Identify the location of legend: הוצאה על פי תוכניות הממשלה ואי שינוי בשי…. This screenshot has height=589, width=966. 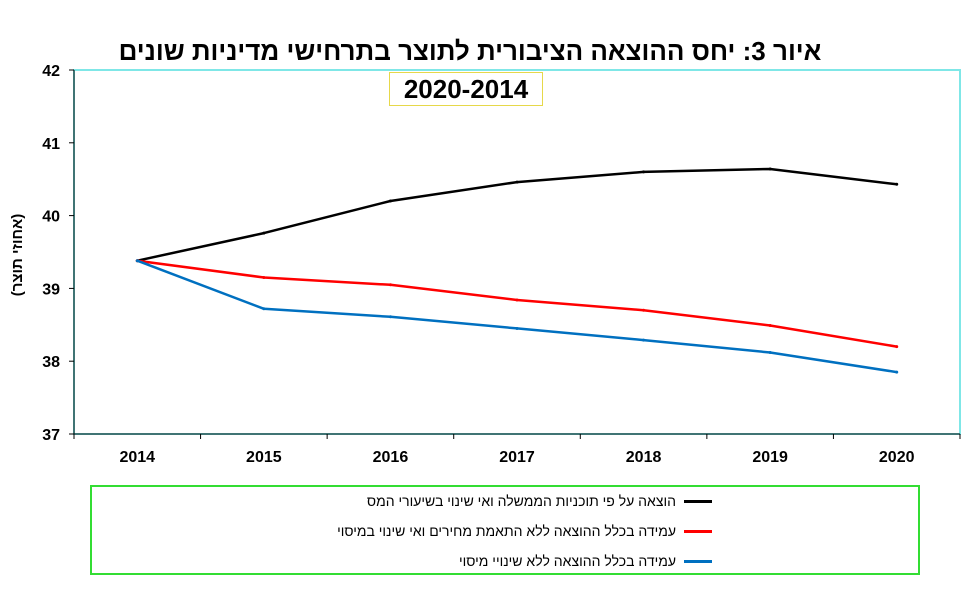
(505, 530).